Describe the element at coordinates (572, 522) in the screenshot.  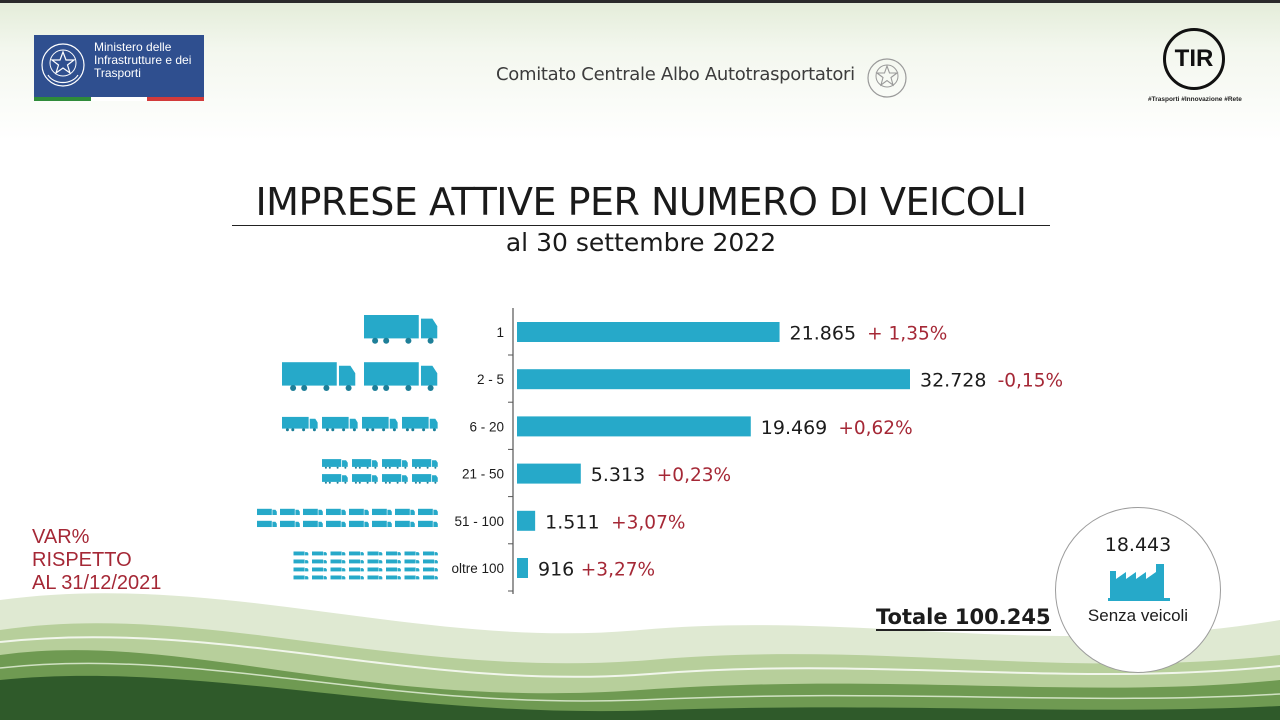
I see `value-label: 1.511` at that location.